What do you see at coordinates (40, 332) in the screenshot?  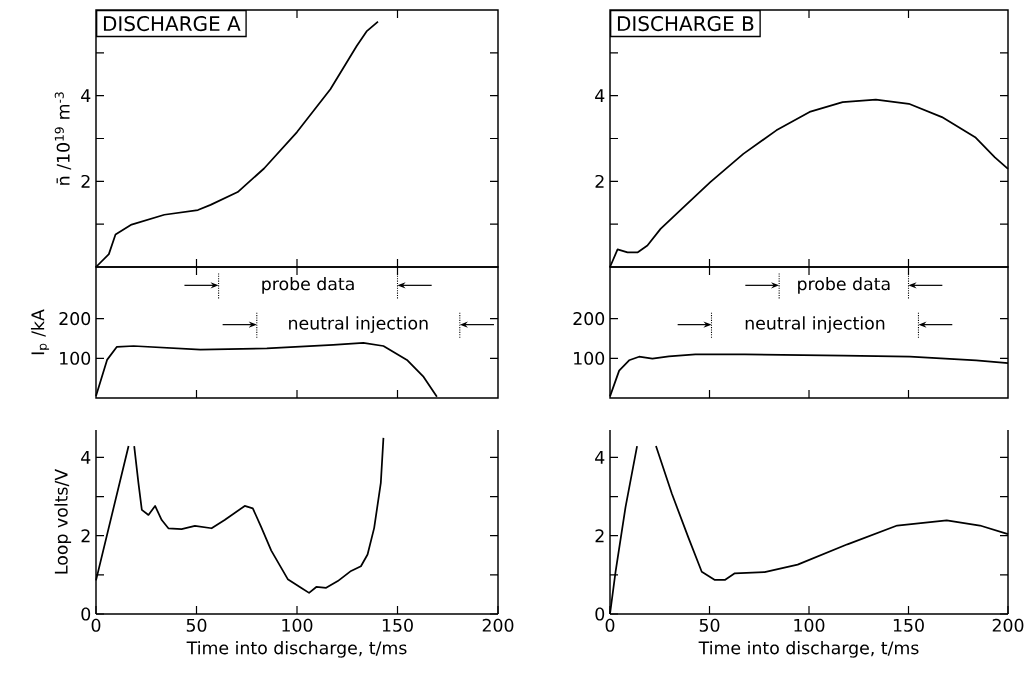 I see `y-axis-title: I$_{p}$ /kA` at bounding box center [40, 332].